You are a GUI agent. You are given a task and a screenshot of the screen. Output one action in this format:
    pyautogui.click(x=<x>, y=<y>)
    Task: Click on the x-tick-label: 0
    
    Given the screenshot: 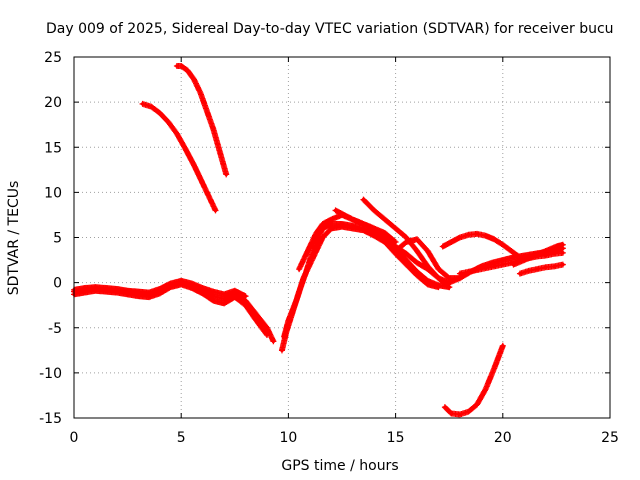 What is the action you would take?
    pyautogui.click(x=74, y=438)
    